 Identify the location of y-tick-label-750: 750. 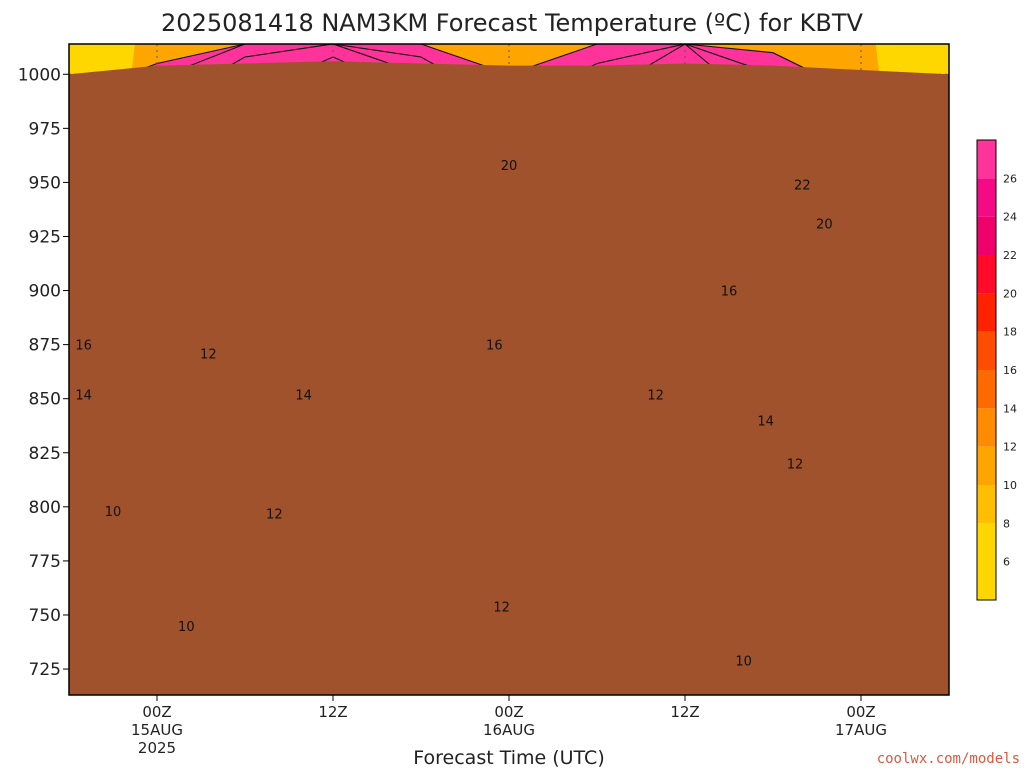
(45, 616).